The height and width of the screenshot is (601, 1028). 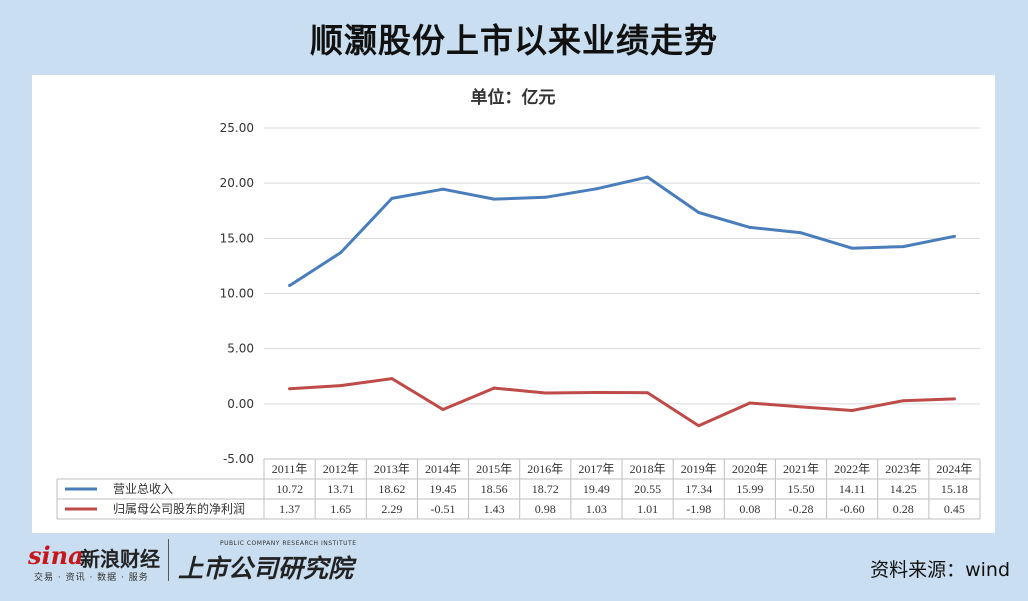 I want to click on data-label: 1.03, so click(x=596, y=509).